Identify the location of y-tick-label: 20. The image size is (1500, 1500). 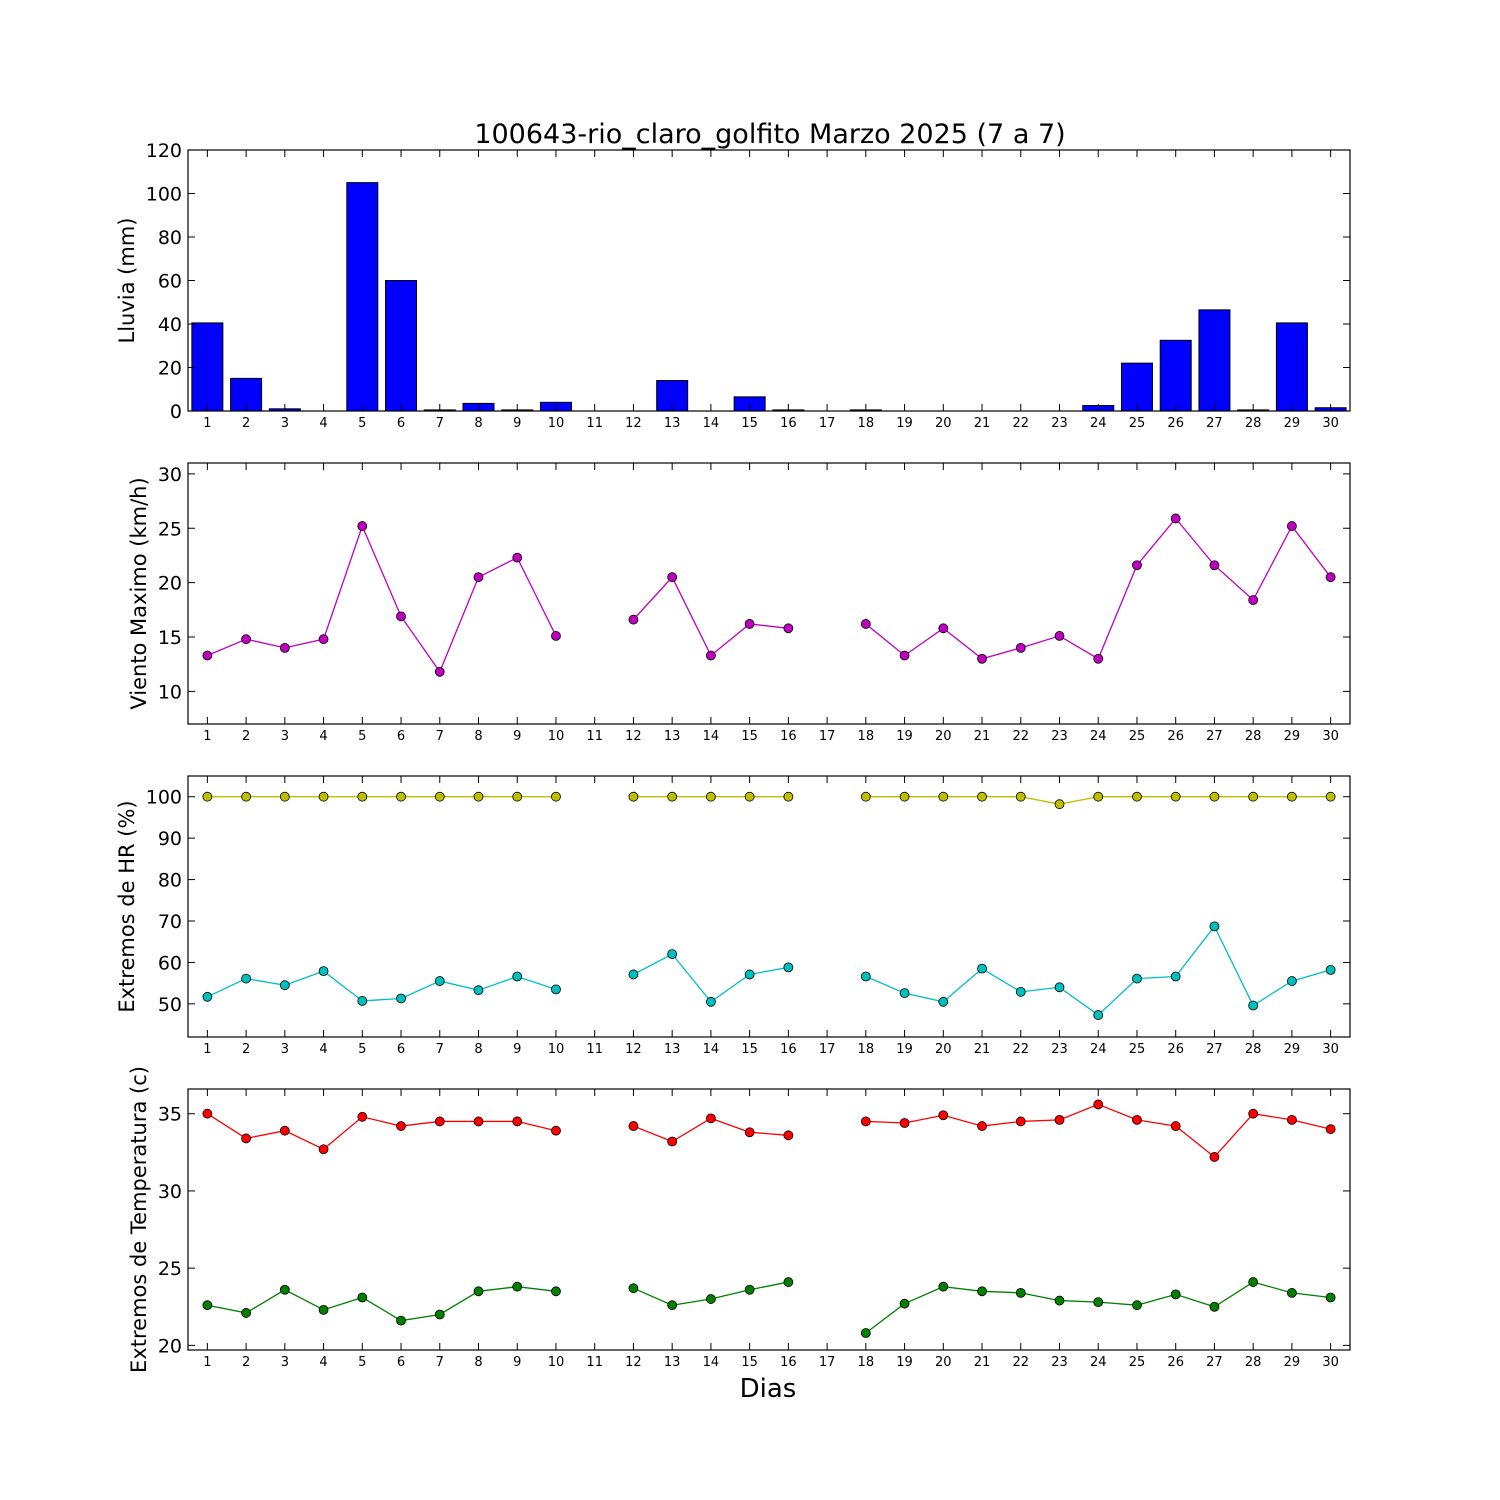
(170, 369).